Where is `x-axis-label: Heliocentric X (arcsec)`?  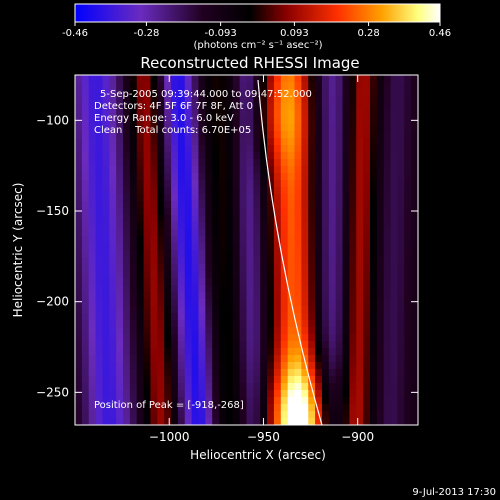
x-axis-label: Heliocentric X (arcsec) is located at coordinates (258, 455).